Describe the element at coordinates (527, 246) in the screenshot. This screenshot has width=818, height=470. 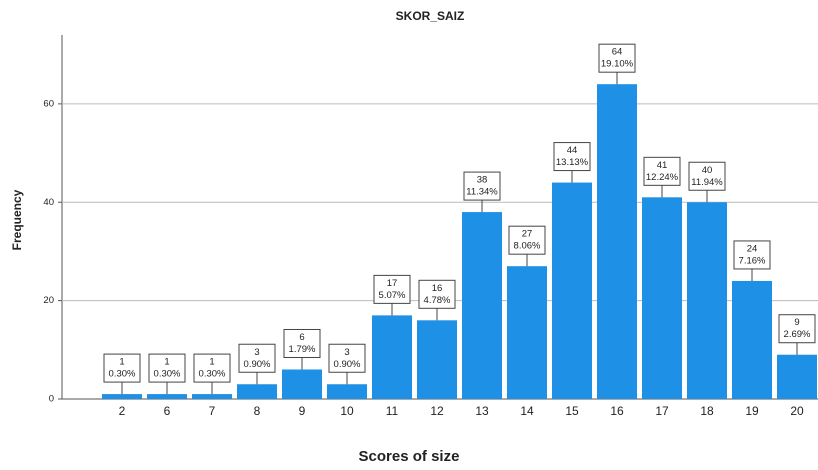
I see `percent-label: 8.06%` at that location.